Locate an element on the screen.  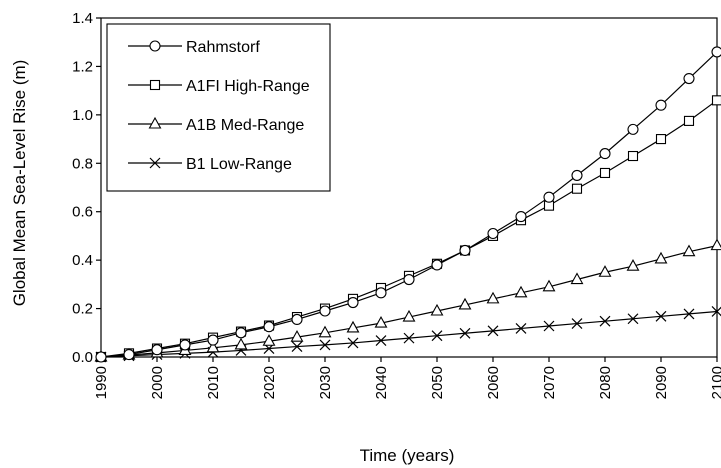
legend-entry: A1FI High-Range is located at coordinates (219, 86).